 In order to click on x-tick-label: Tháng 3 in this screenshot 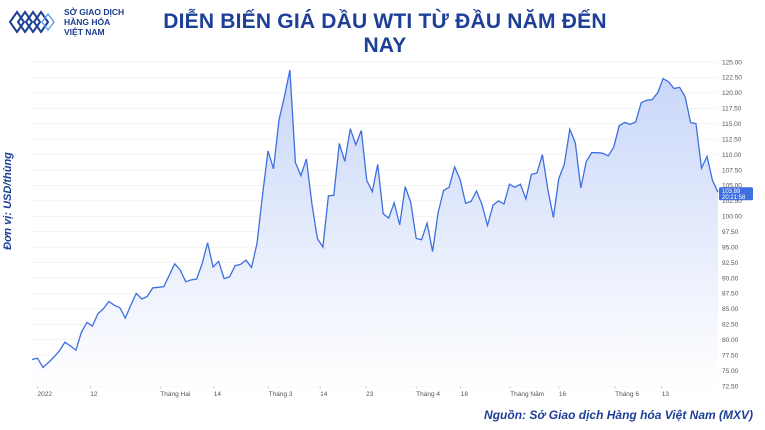, I will do `click(281, 394)`.